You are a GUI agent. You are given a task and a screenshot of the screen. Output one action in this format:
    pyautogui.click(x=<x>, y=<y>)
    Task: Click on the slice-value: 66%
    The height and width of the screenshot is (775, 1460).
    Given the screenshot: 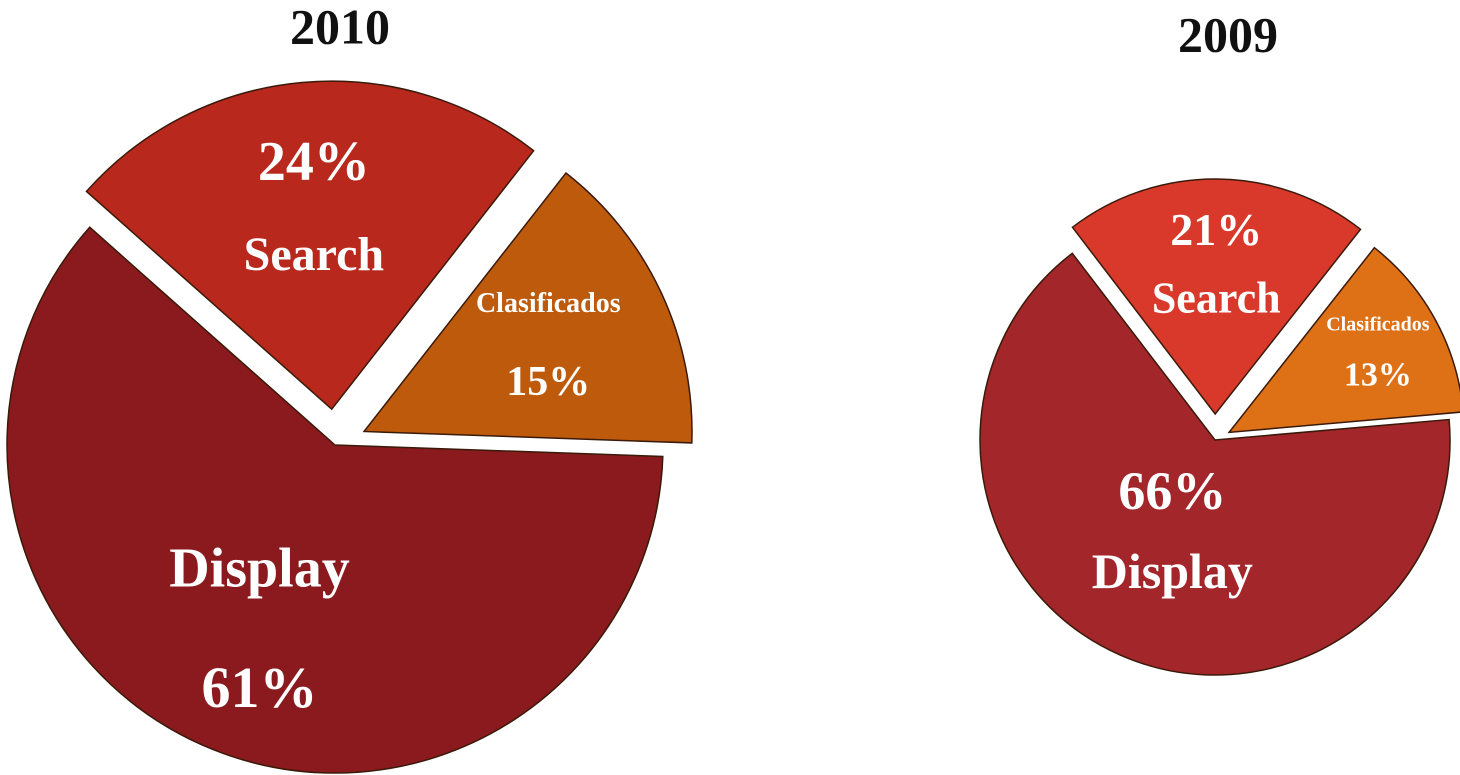 What is the action you would take?
    pyautogui.click(x=1172, y=491)
    